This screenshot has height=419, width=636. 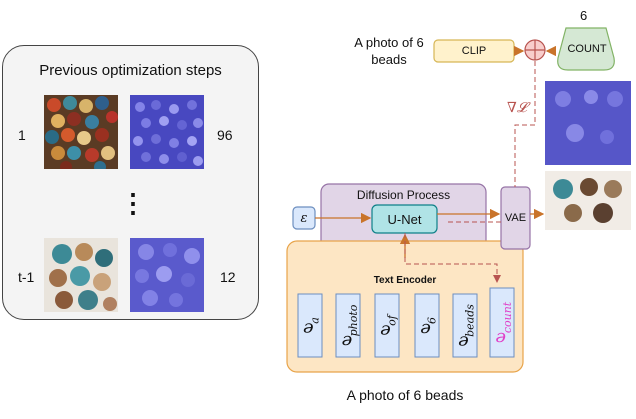 What do you see at coordinates (404, 219) in the screenshot?
I see `unet-label: U-Net` at bounding box center [404, 219].